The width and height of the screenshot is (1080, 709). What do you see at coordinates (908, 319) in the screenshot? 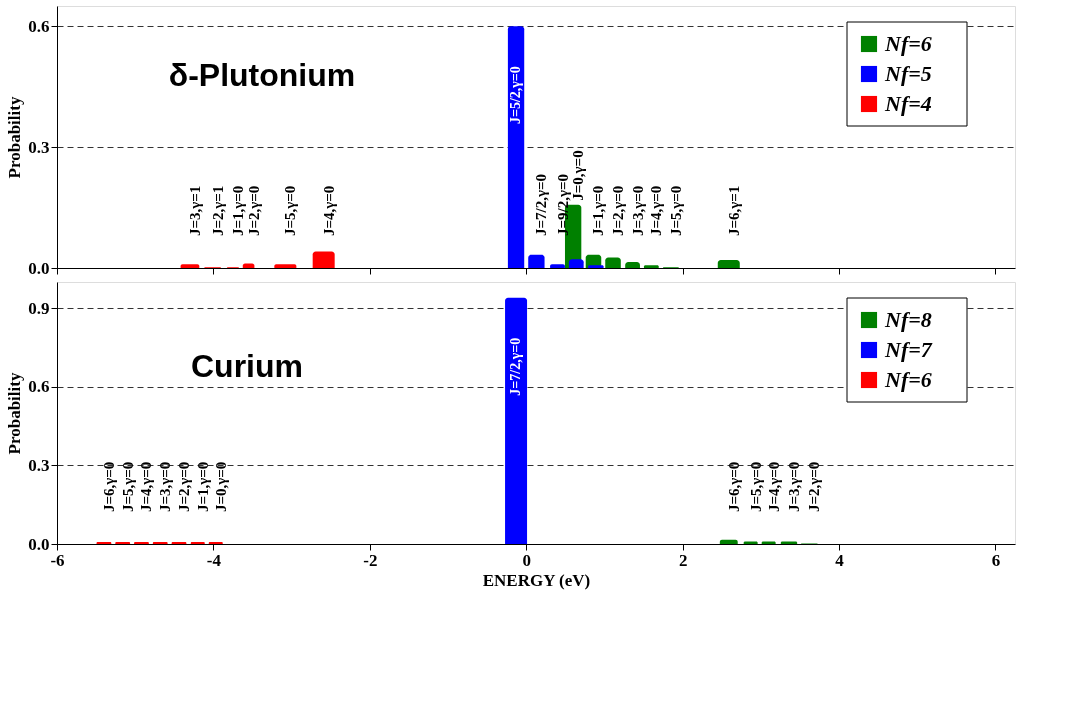
I see `legend-label: Nf=8` at bounding box center [908, 319].